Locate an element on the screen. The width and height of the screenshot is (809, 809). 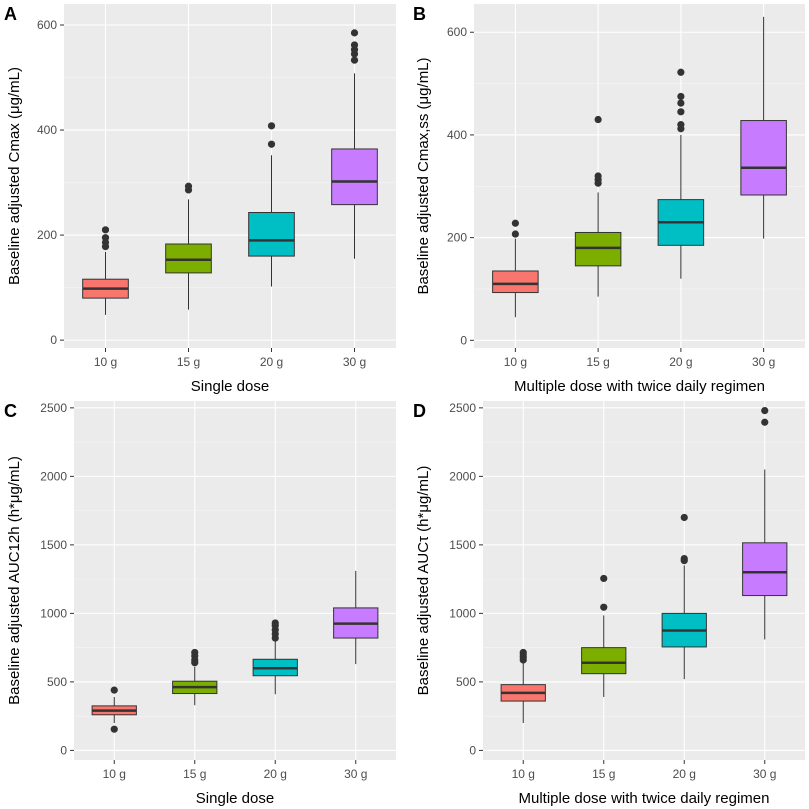
y-tick-label: 2500 is located at coordinates (53, 408).